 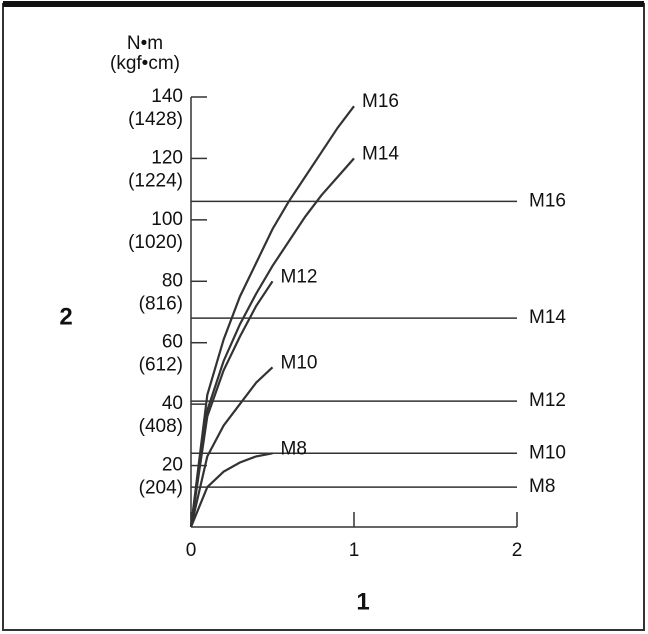 I want to click on y-tick-label: 60, so click(x=172, y=342).